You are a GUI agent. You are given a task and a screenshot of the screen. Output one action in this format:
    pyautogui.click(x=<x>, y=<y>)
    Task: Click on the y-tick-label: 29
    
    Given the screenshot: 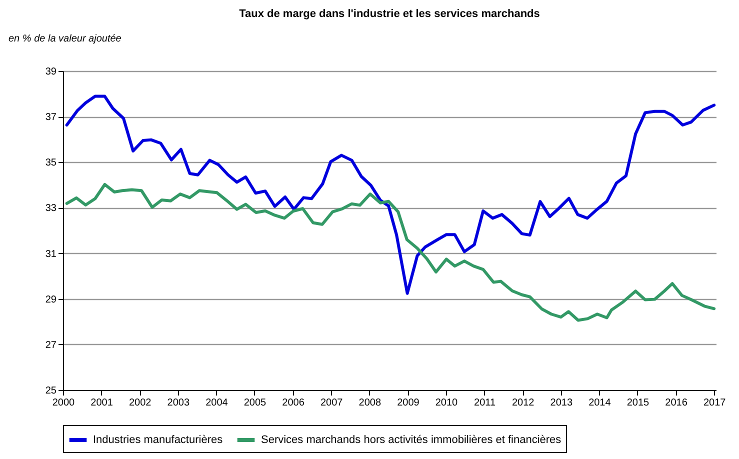 What is the action you would take?
    pyautogui.click(x=51, y=300)
    